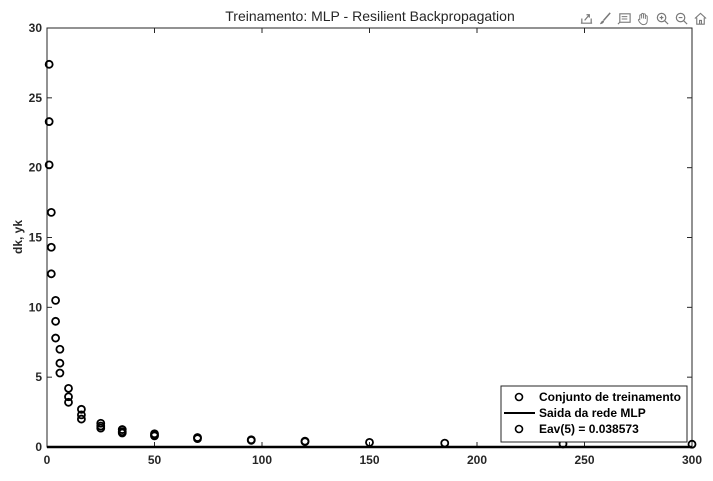 The image size is (713, 481). Describe the element at coordinates (36, 238) in the screenshot. I see `y-tick-label: 15` at that location.